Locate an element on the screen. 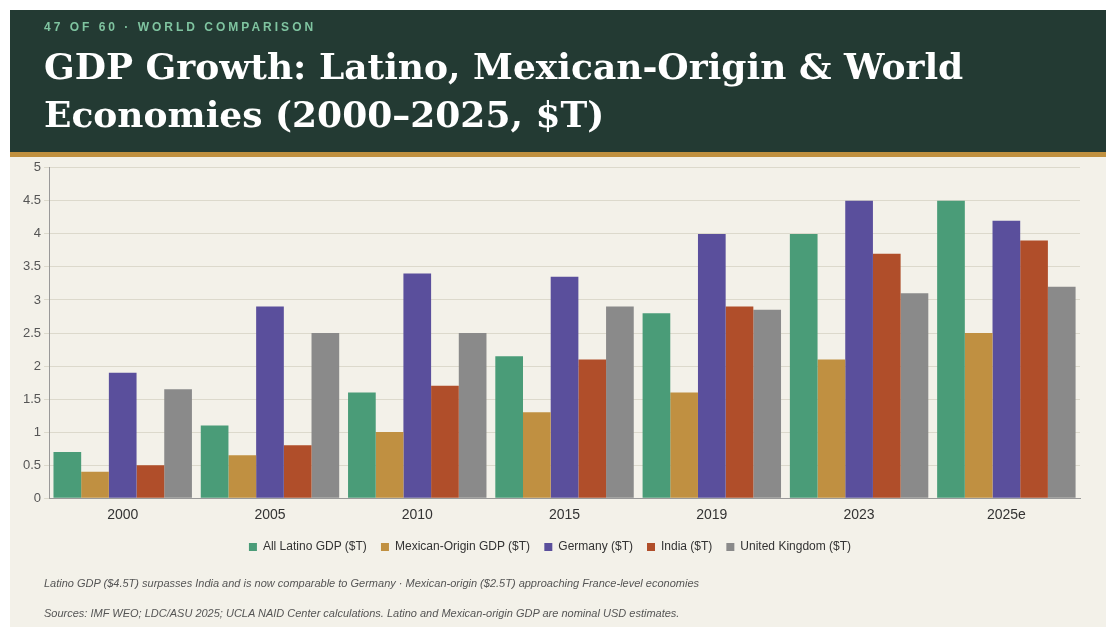  x-tick-label: 2025e is located at coordinates (1006, 514).